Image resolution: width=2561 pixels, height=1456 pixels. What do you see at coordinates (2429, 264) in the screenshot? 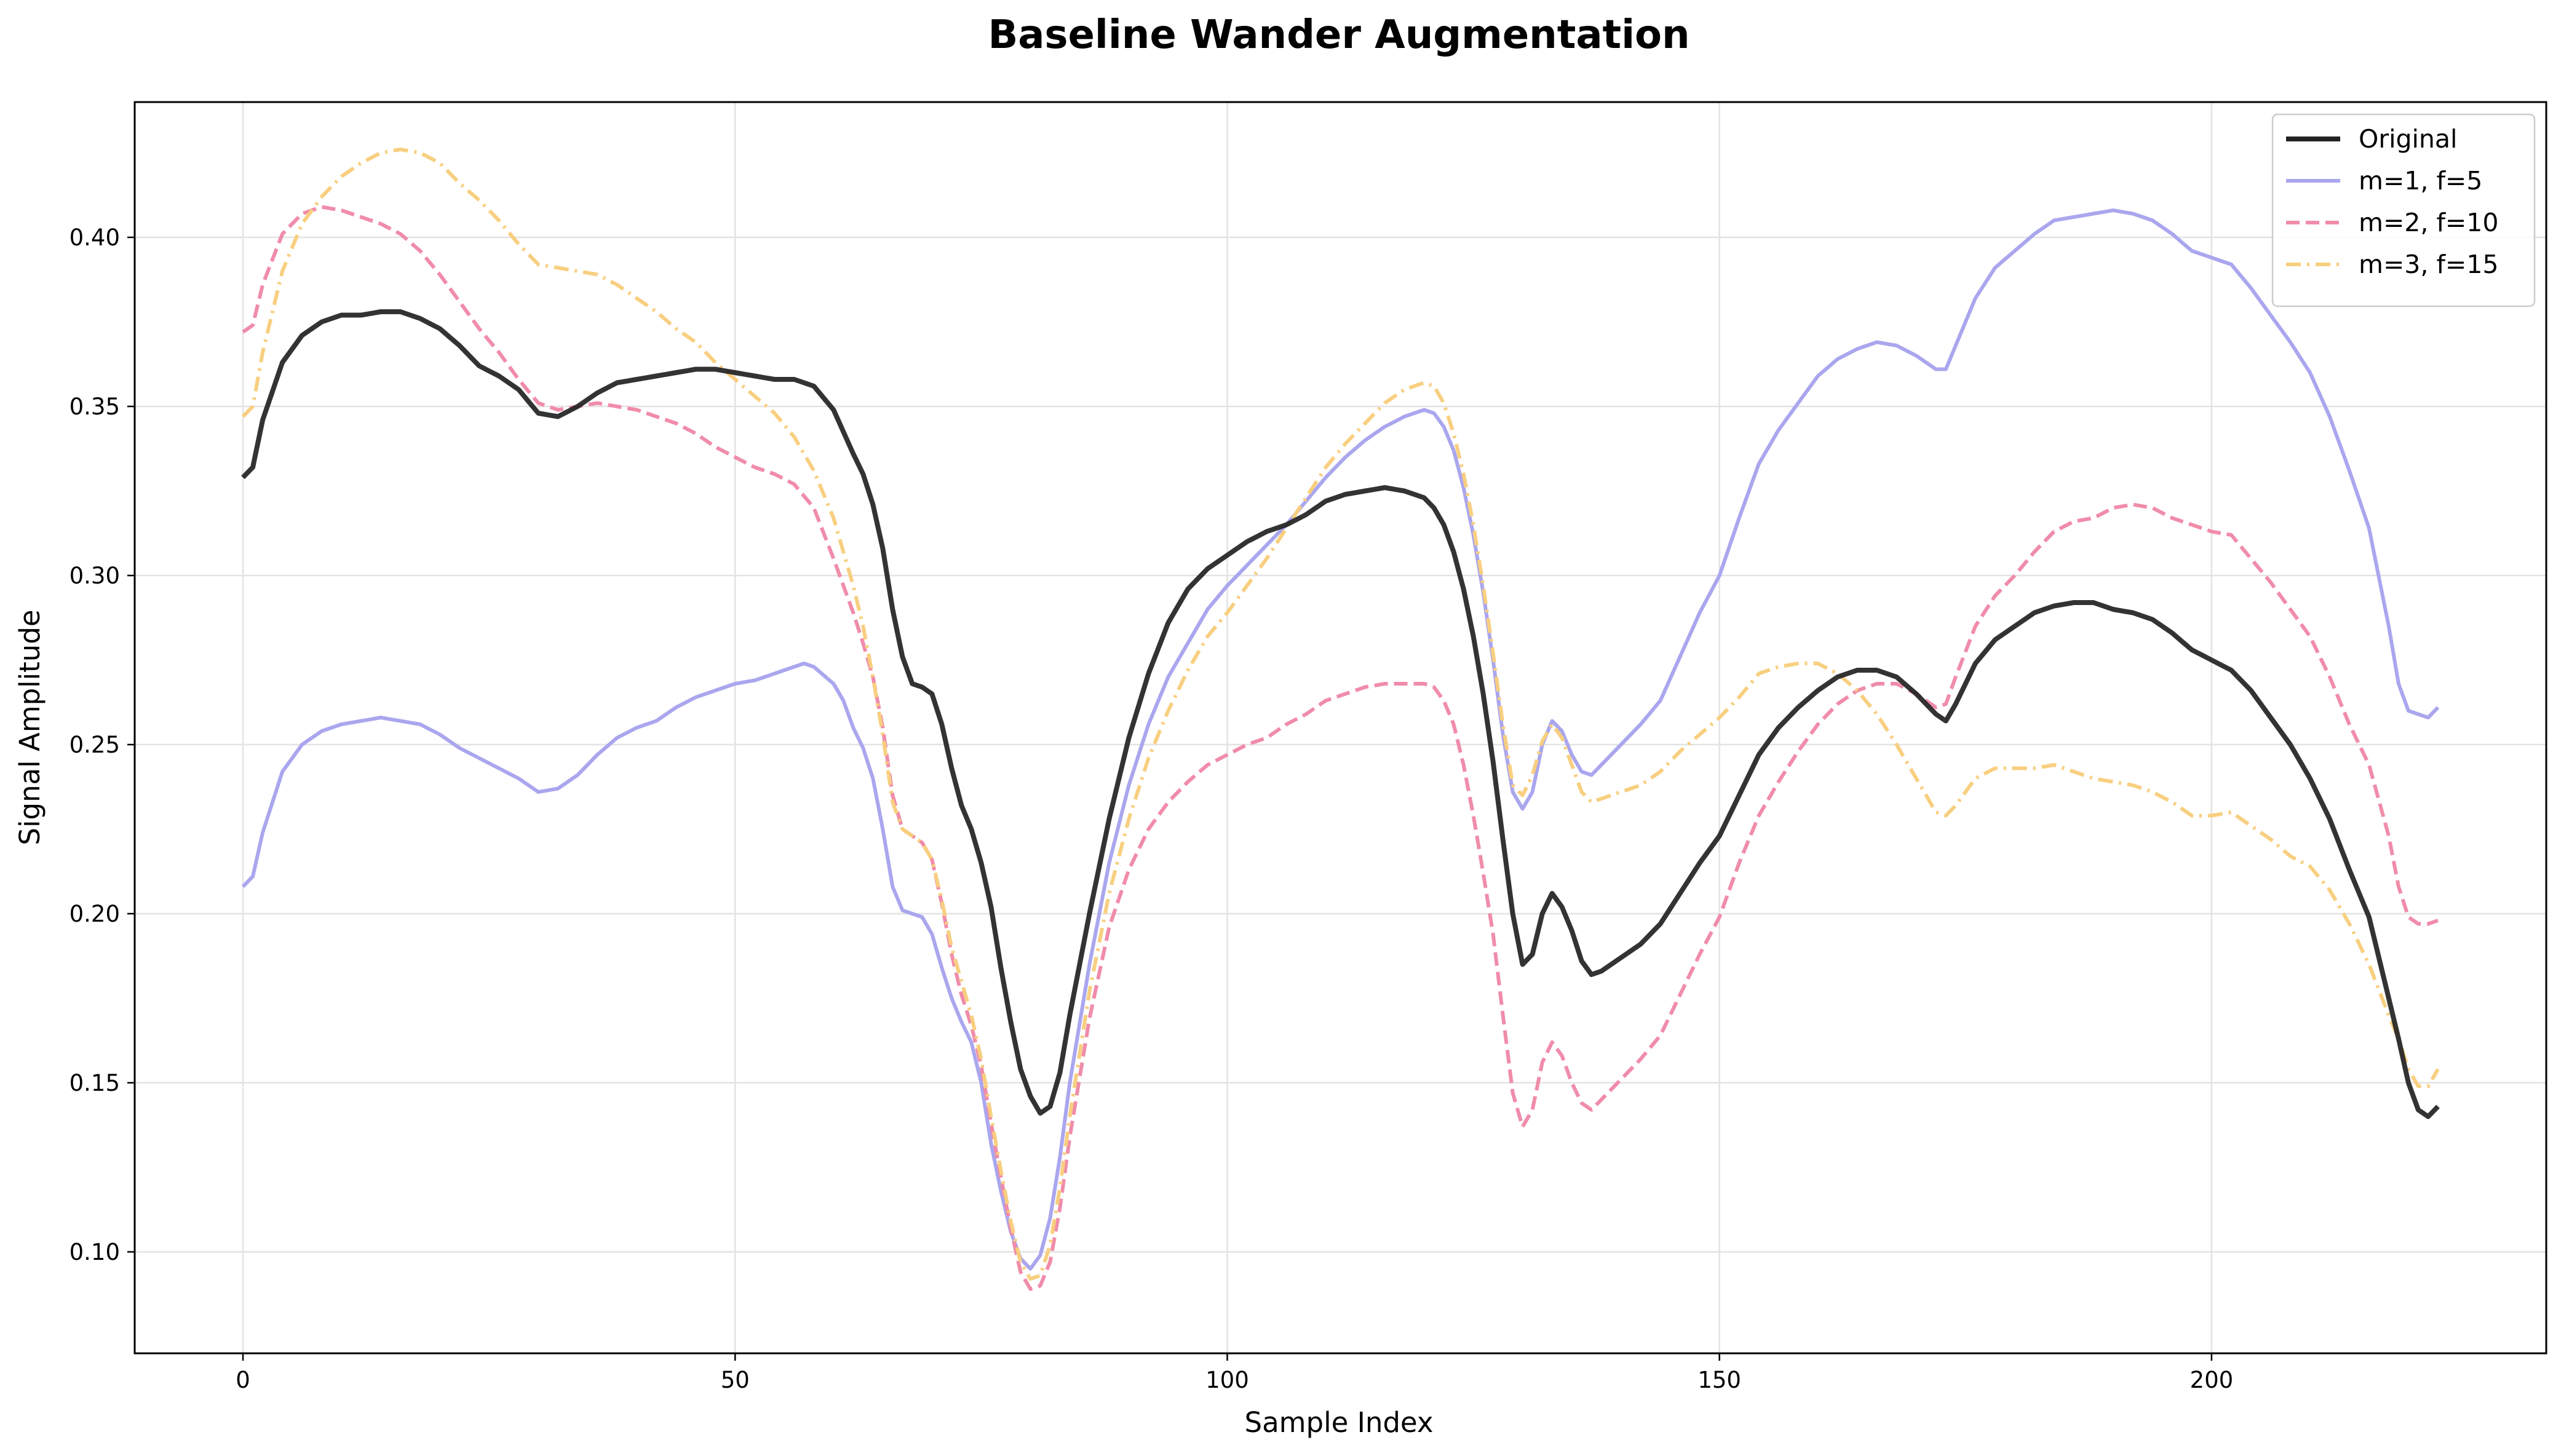
I see `legend-label: m=3, f=15` at bounding box center [2429, 264].